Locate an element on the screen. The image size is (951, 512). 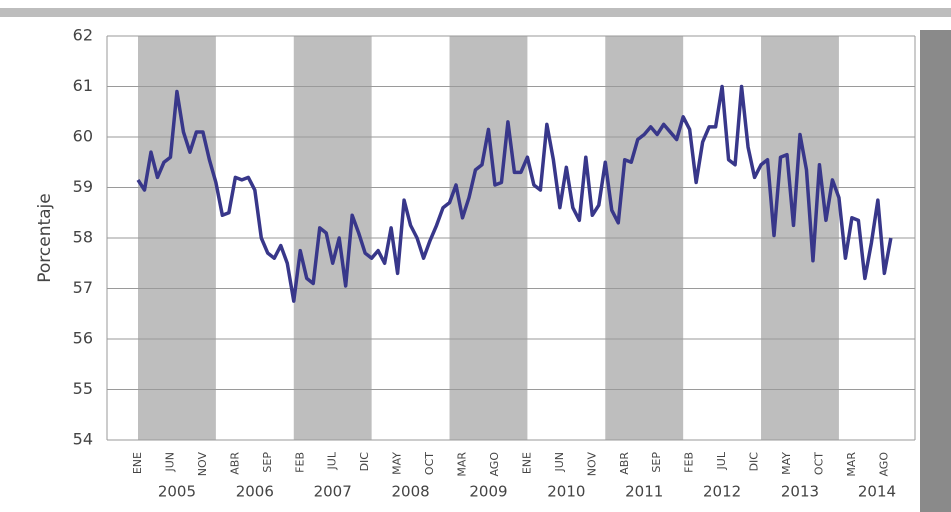
side-bar is located at coordinates (935, 271).